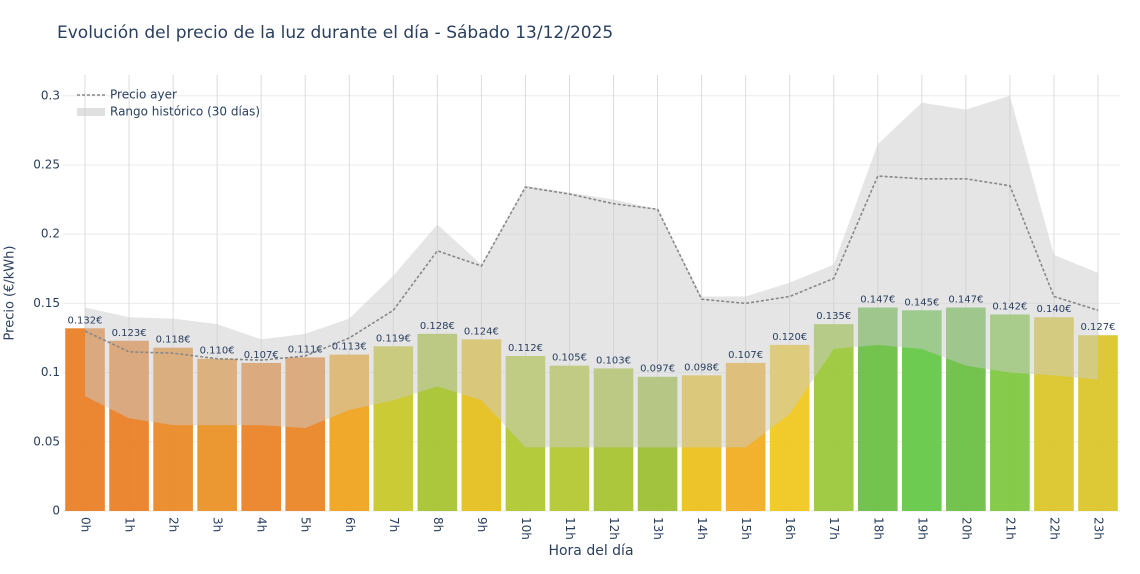 The image size is (1140, 574). Describe the element at coordinates (173, 340) in the screenshot. I see `value-label: 0.118€` at that location.